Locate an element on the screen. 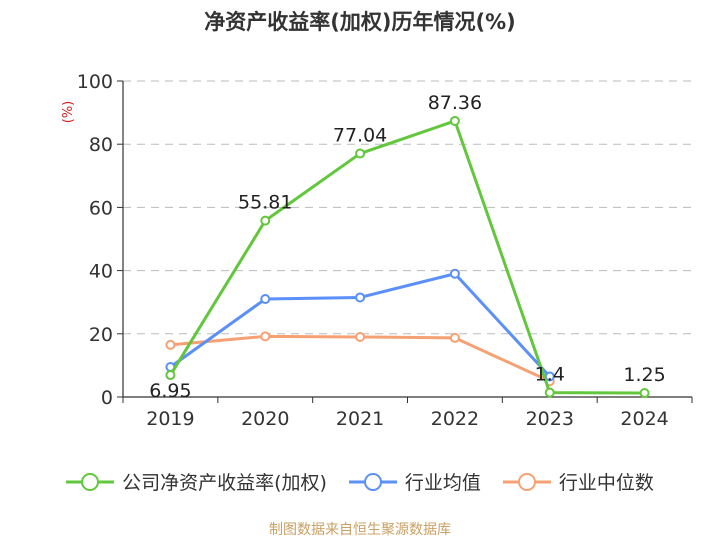  x-tick-label: 2019 is located at coordinates (170, 419).